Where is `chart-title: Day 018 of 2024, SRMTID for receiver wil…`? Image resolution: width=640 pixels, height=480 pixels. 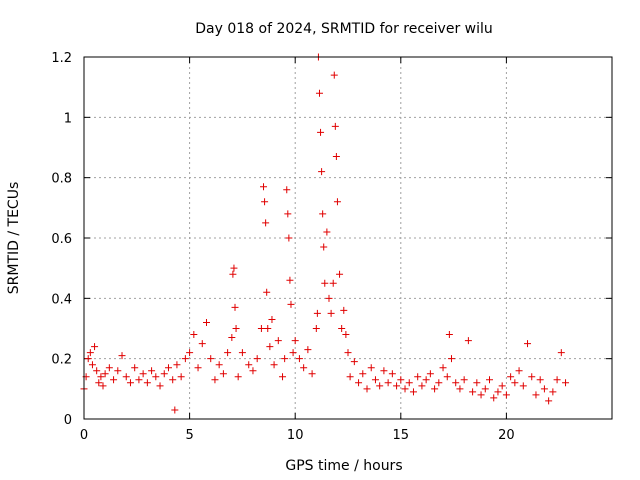 chart-title: Day 018 of 2024, SRMTID for receiver wil… is located at coordinates (344, 29).